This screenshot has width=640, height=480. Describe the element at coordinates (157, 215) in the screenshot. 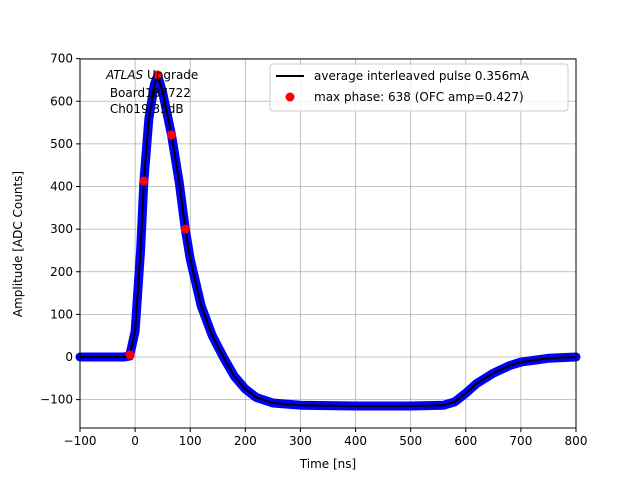

I see `max-phase-points` at that location.